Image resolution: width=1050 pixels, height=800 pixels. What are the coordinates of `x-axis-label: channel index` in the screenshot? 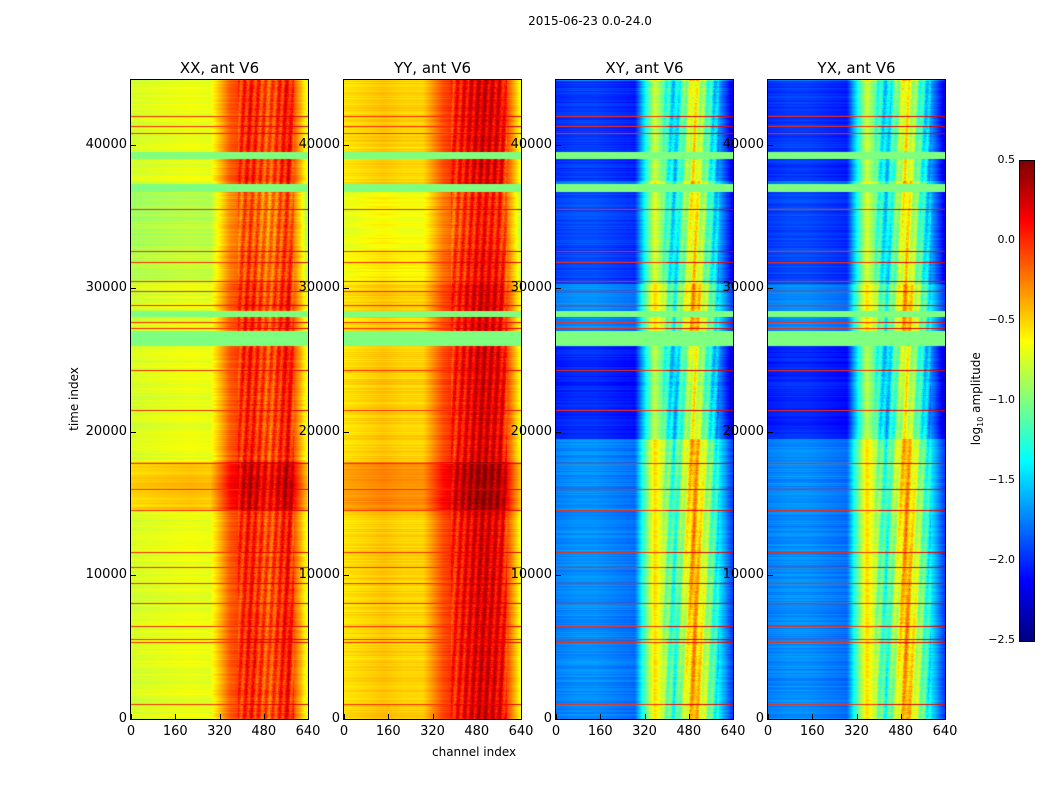 It's located at (474, 752).